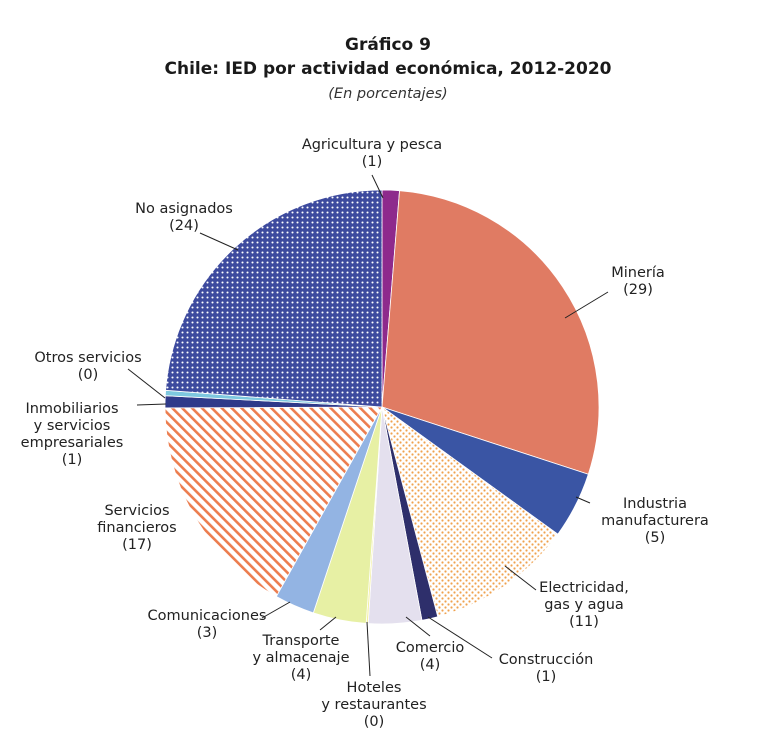 This screenshot has height=746, width=776. I want to click on pie-slice-no-asignados, so click(274, 298).